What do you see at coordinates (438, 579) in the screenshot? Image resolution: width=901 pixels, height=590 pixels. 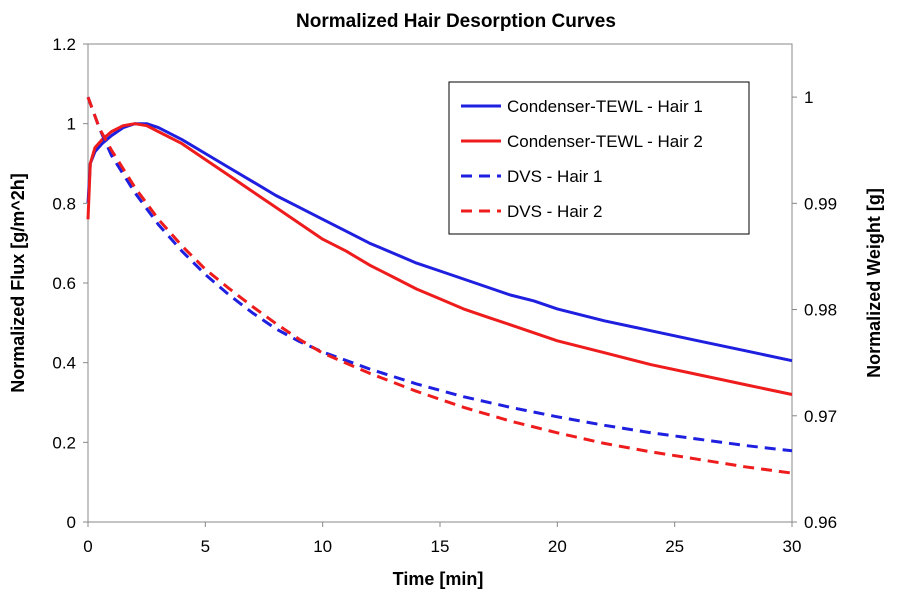 I see `x-axis-label: Time [min]` at bounding box center [438, 579].